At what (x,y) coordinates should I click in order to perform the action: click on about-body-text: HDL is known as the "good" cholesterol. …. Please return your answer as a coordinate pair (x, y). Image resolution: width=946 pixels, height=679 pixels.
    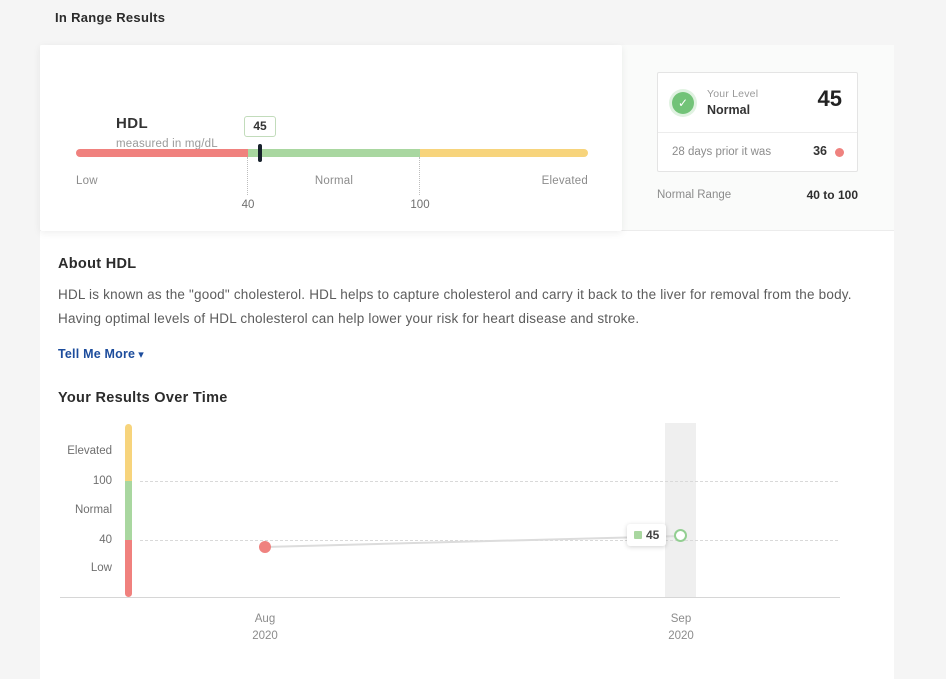
    Looking at the image, I should click on (455, 306).